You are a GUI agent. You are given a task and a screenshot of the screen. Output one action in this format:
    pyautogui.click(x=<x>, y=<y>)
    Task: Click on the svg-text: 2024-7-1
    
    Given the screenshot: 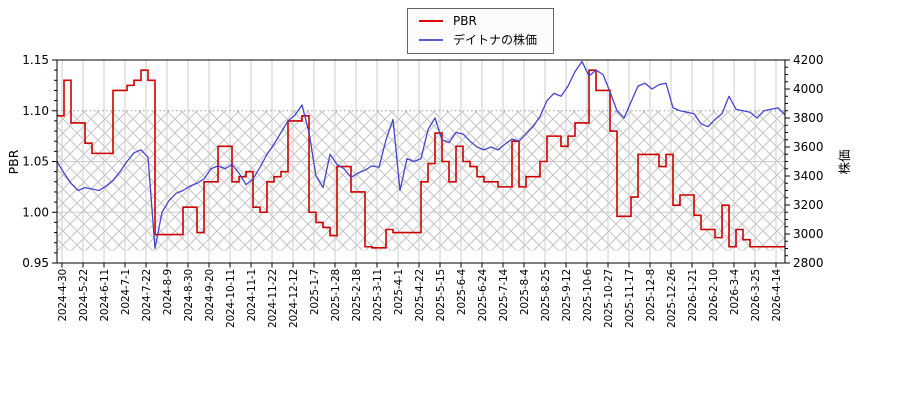 What is the action you would take?
    pyautogui.click(x=126, y=292)
    